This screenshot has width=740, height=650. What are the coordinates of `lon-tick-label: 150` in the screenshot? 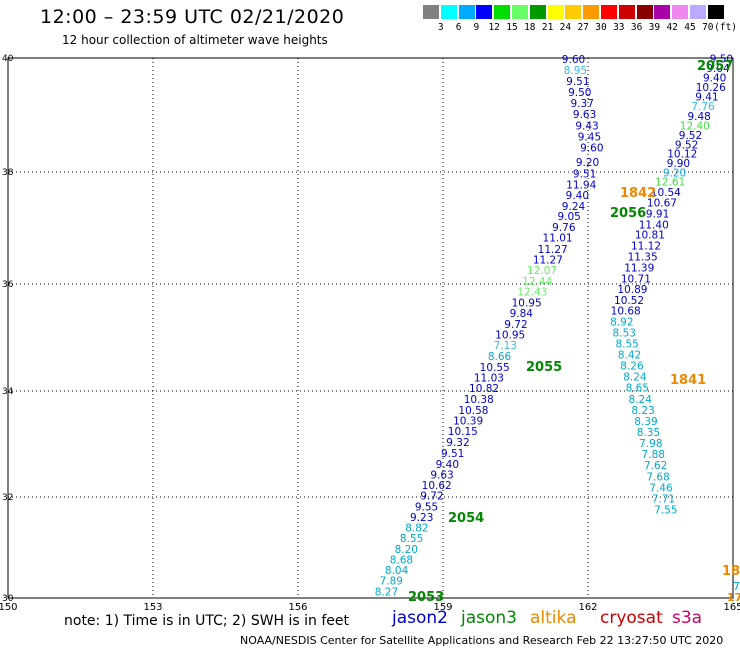 It's located at (9, 607).